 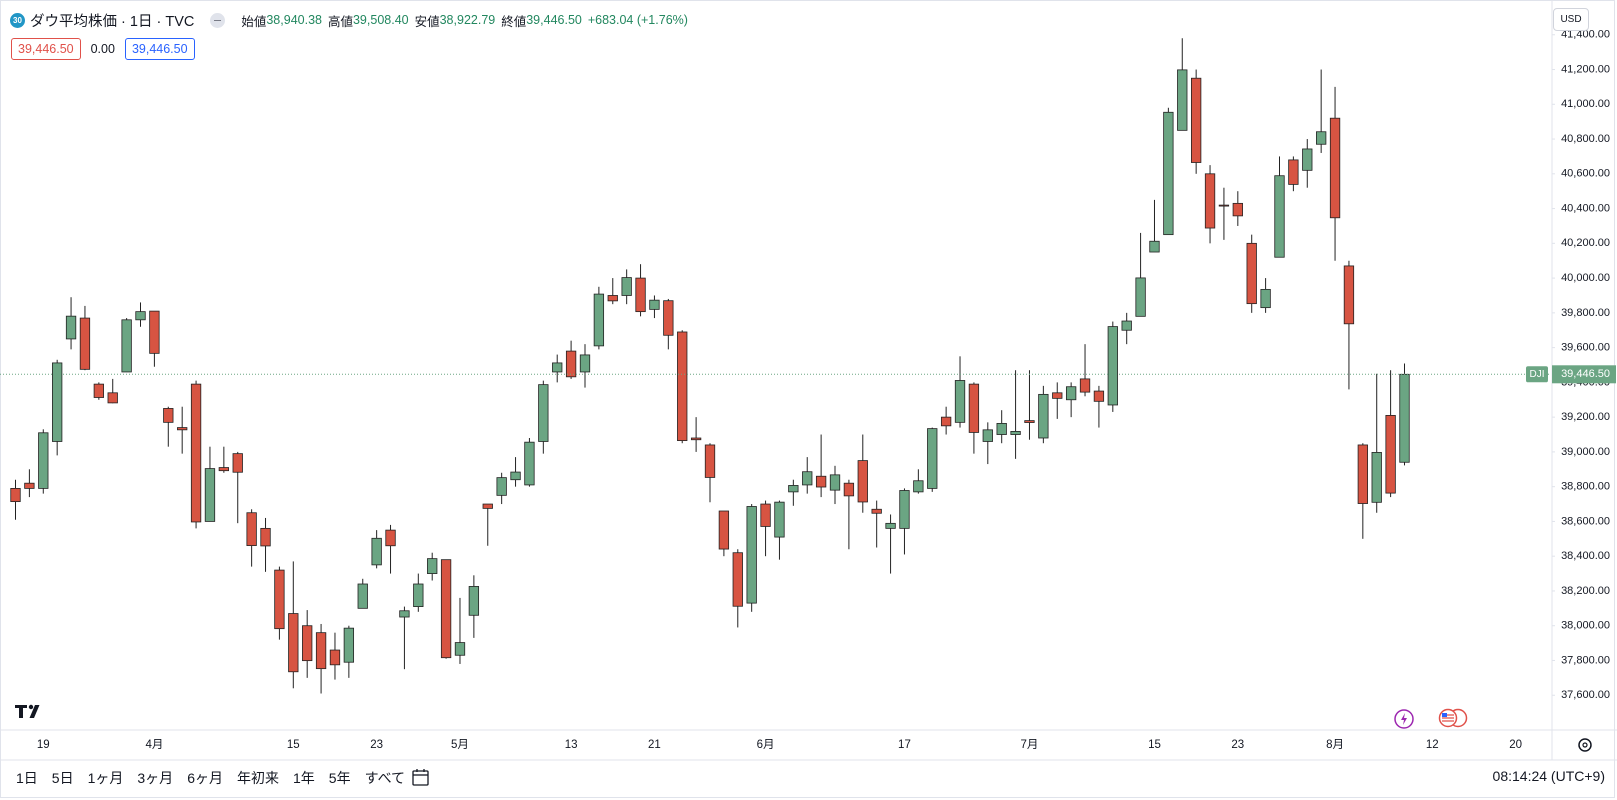 I want to click on currency-button: USD, so click(x=1571, y=19).